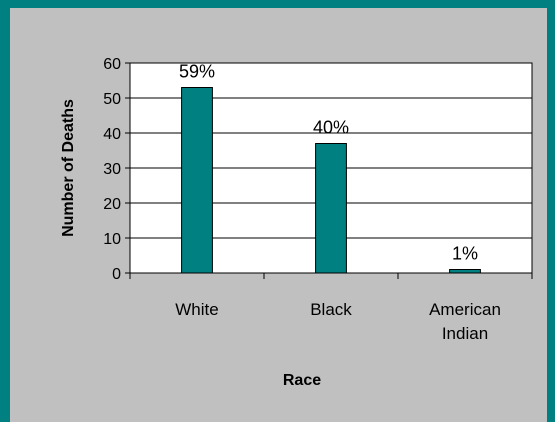 The width and height of the screenshot is (555, 422). Describe the element at coordinates (112, 239) in the screenshot. I see `y-tick-label: 10` at that location.